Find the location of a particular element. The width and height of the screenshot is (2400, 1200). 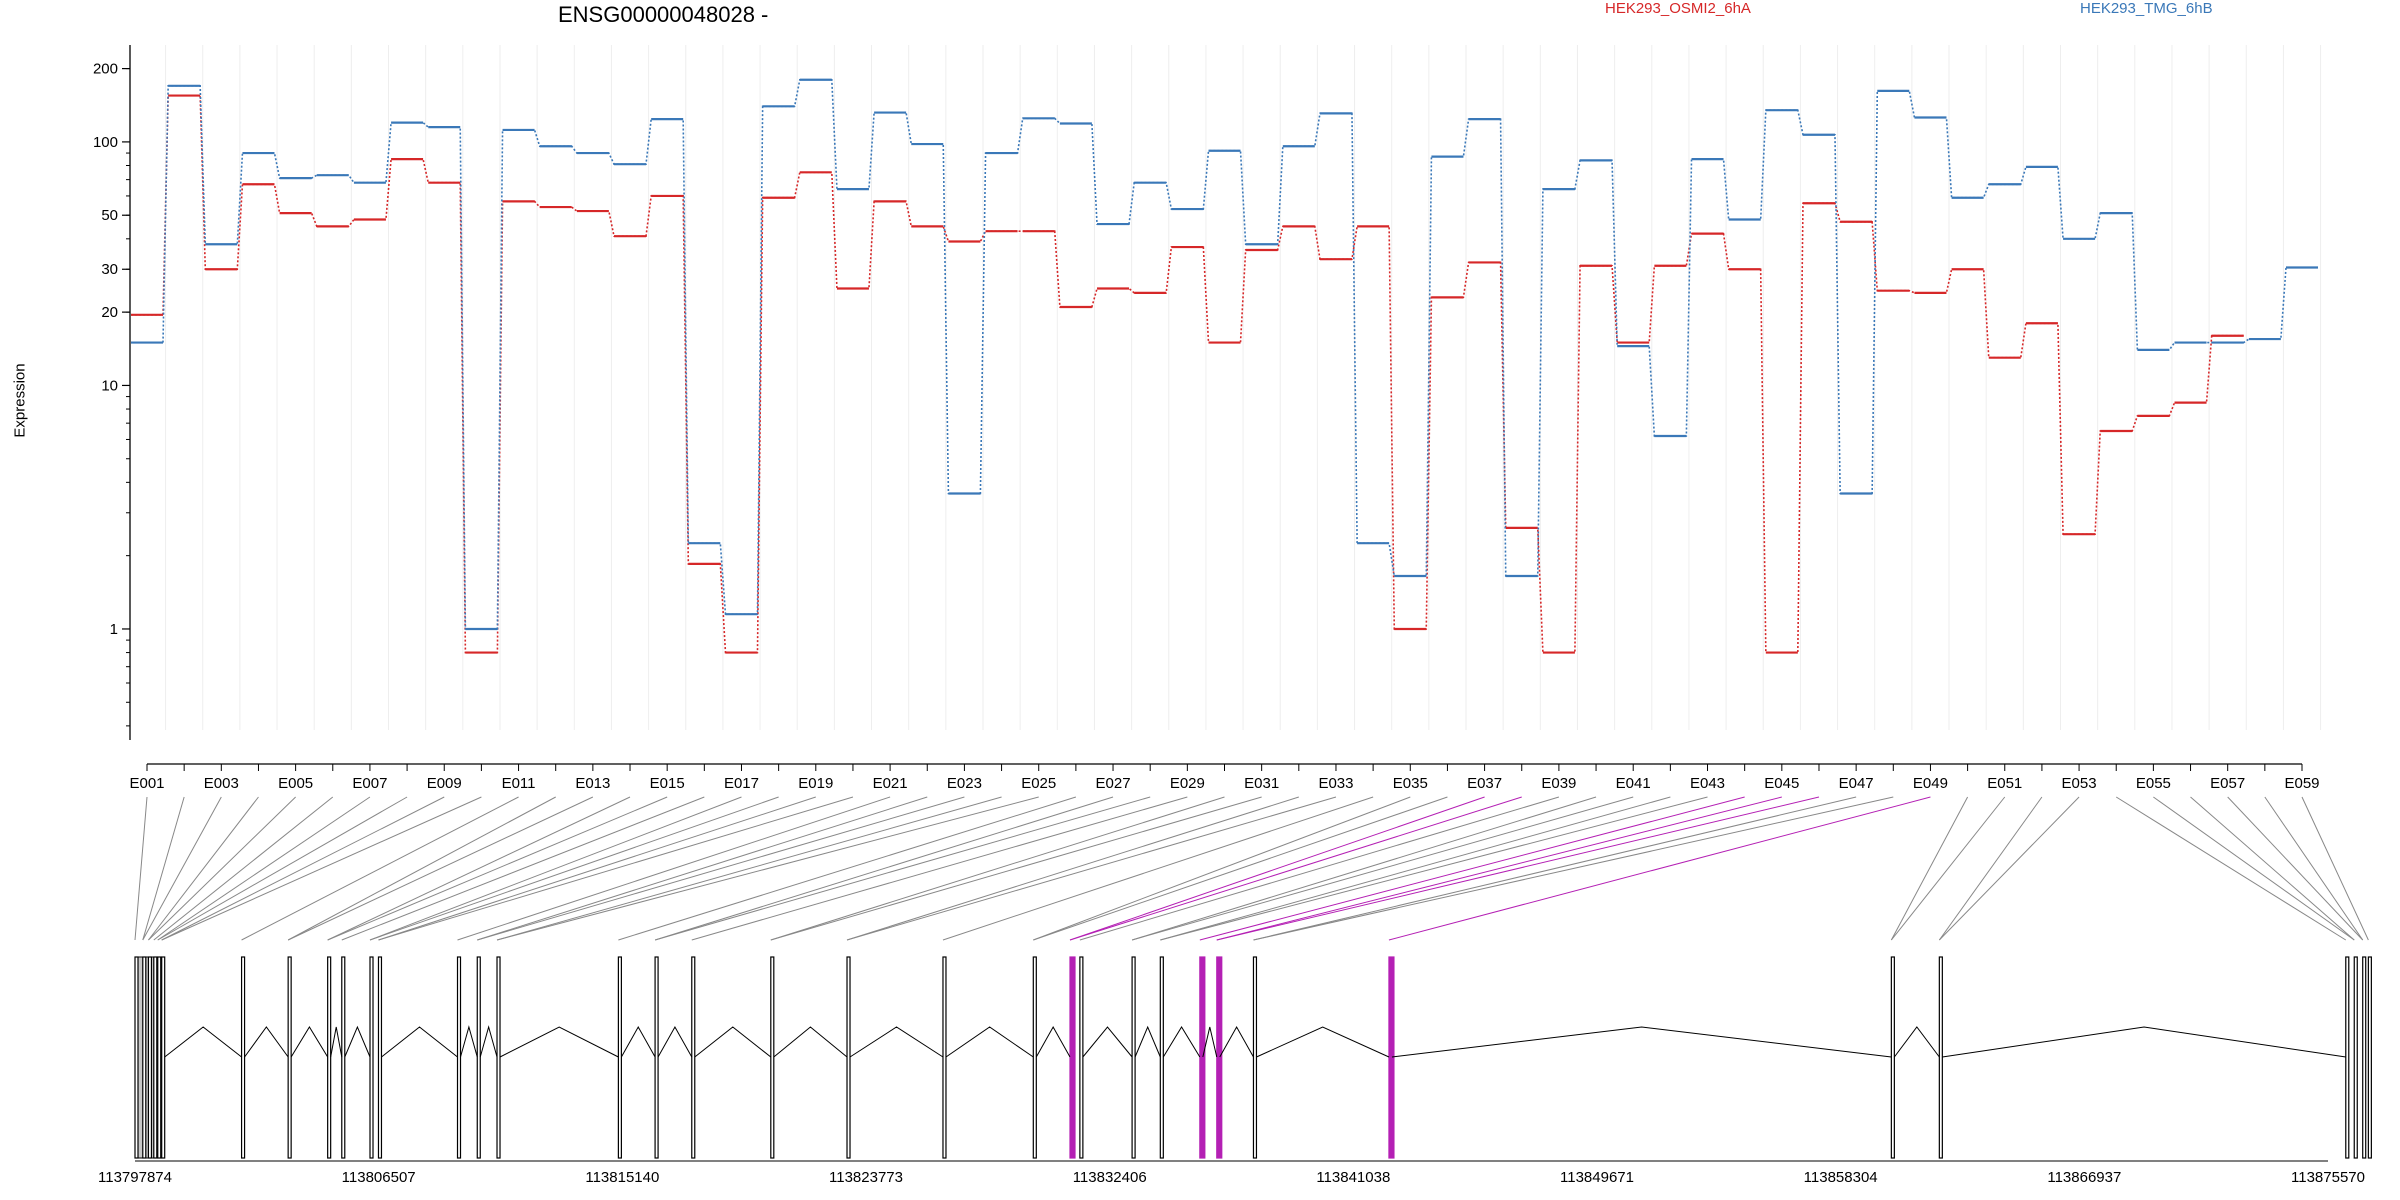

genomic-tick-label: 113797874 is located at coordinates (135, 1177).